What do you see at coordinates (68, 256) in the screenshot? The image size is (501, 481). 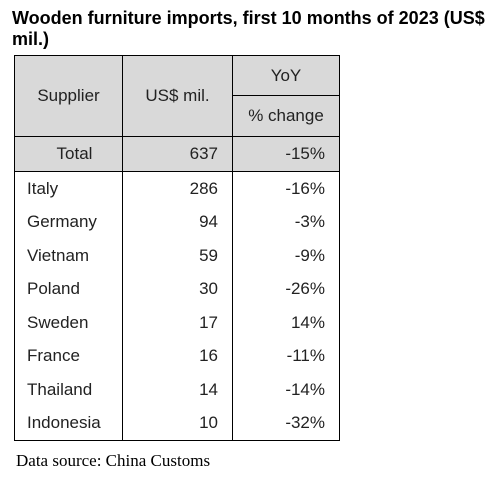 I see `supplier-cell: Vietnam` at bounding box center [68, 256].